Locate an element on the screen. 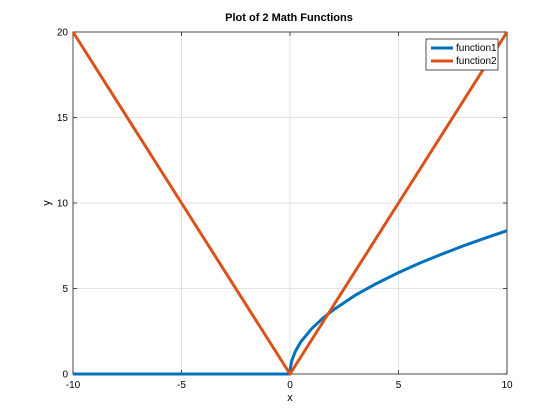 The width and height of the screenshot is (560, 420). y-tick-label: 10 is located at coordinates (63, 204).